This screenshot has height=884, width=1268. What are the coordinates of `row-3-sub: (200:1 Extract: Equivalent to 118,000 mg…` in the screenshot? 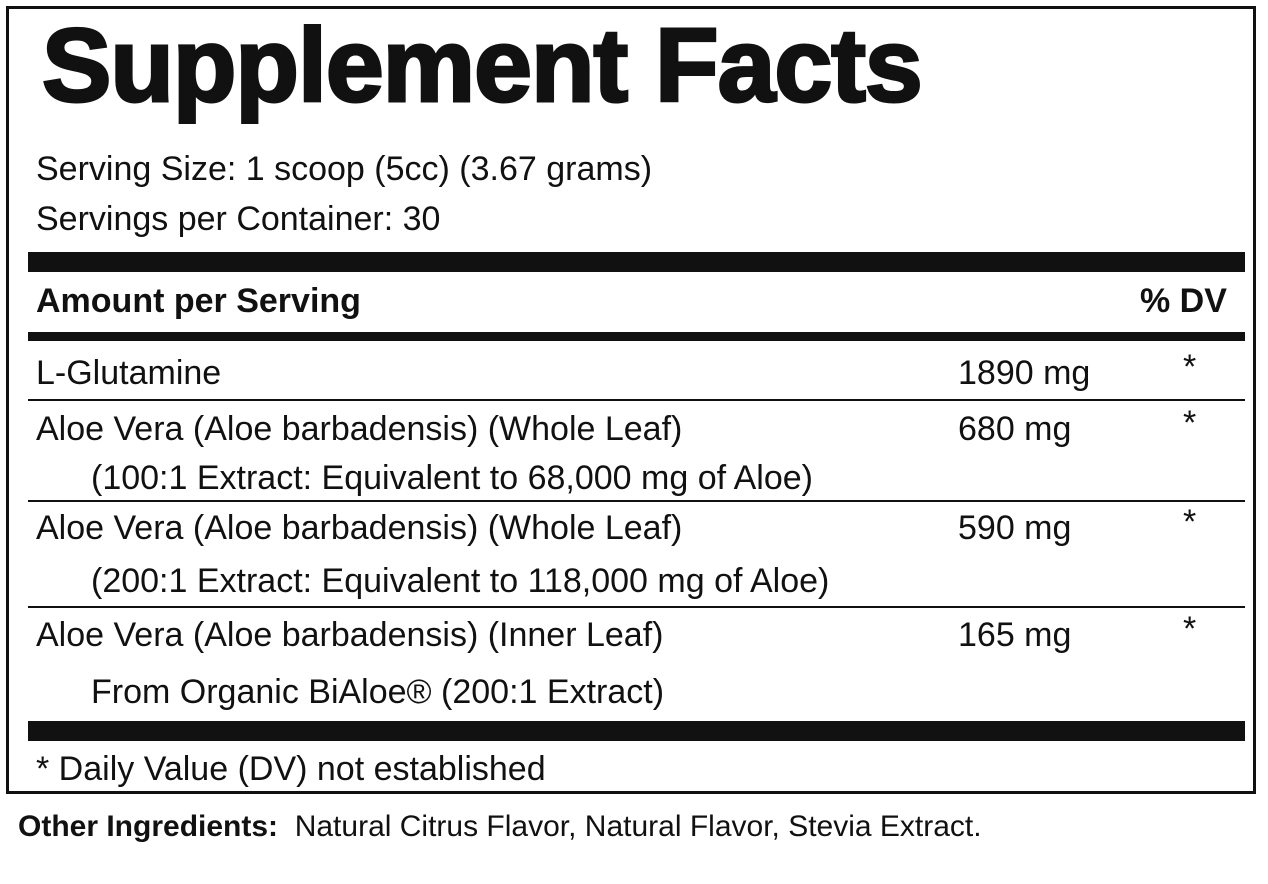 It's located at (460, 581).